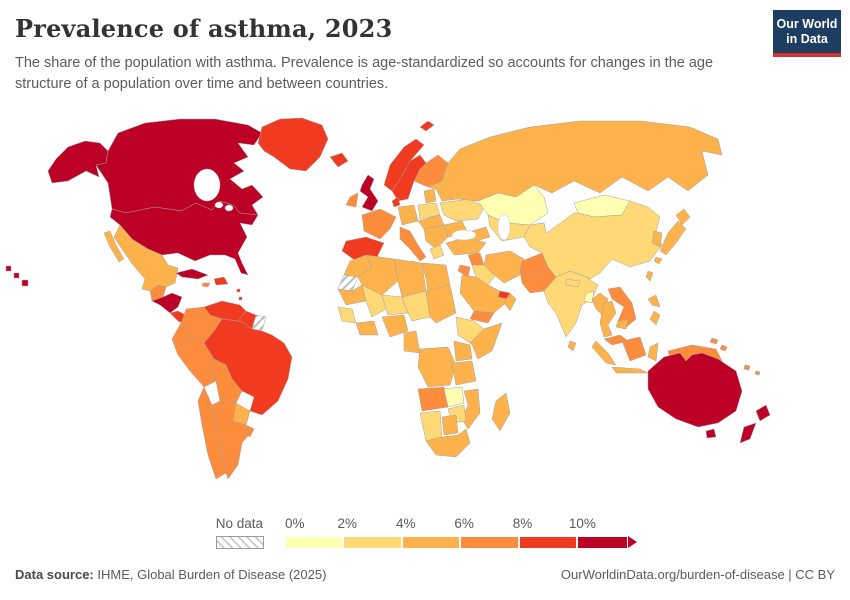 This screenshot has height=600, width=850. I want to click on legend-colorbar, so click(461, 542).